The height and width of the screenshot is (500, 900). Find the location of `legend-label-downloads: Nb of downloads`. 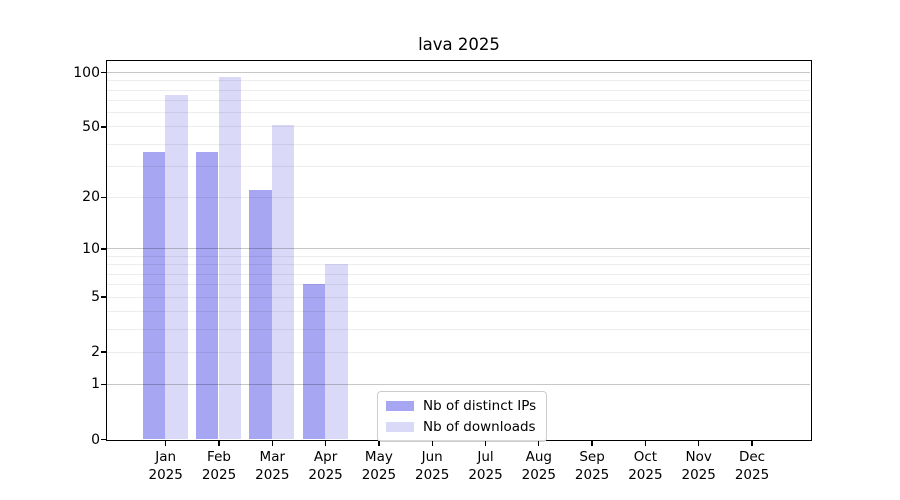

legend-label-downloads: Nb of downloads is located at coordinates (479, 427).